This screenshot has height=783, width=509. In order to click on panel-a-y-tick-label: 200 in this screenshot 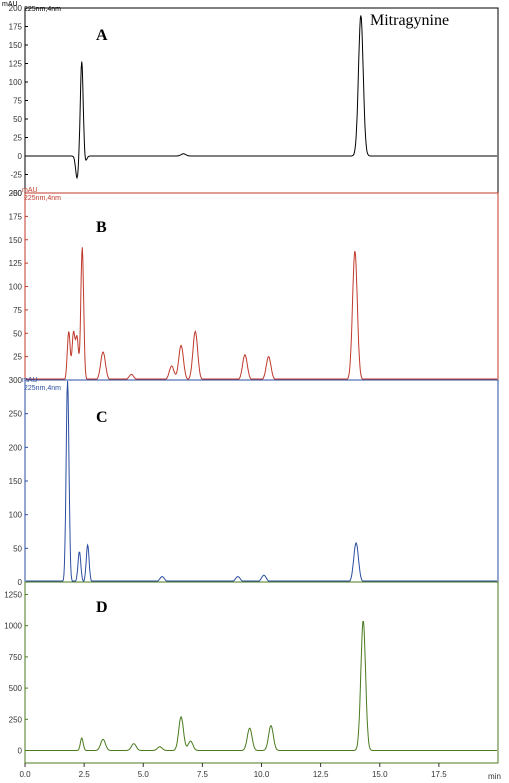, I will do `click(16, 8)`.